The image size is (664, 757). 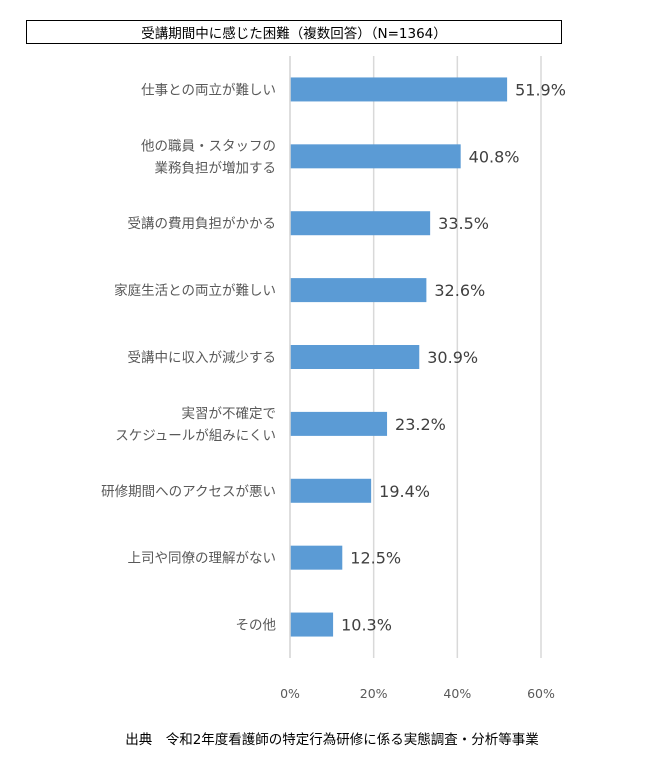 I want to click on chart-title: 受講期間中に感じた困難（複数回答）（N=1364）, so click(x=294, y=32).